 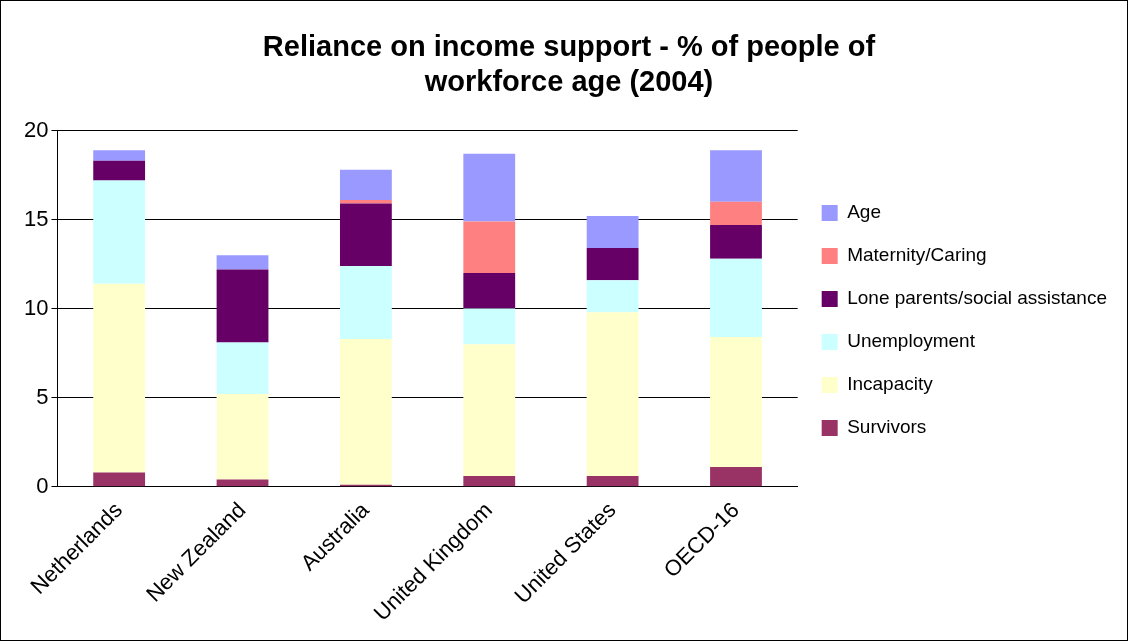 I want to click on y-tick-label: 0, so click(x=42, y=485).